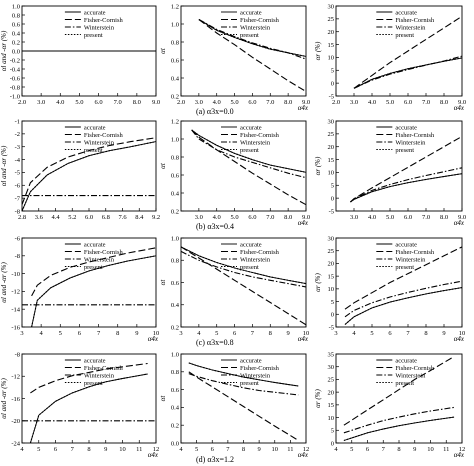 The height and width of the screenshot is (466, 474). Describe the element at coordinates (332, 186) in the screenshot. I see `y-tick-label: 5` at that location.